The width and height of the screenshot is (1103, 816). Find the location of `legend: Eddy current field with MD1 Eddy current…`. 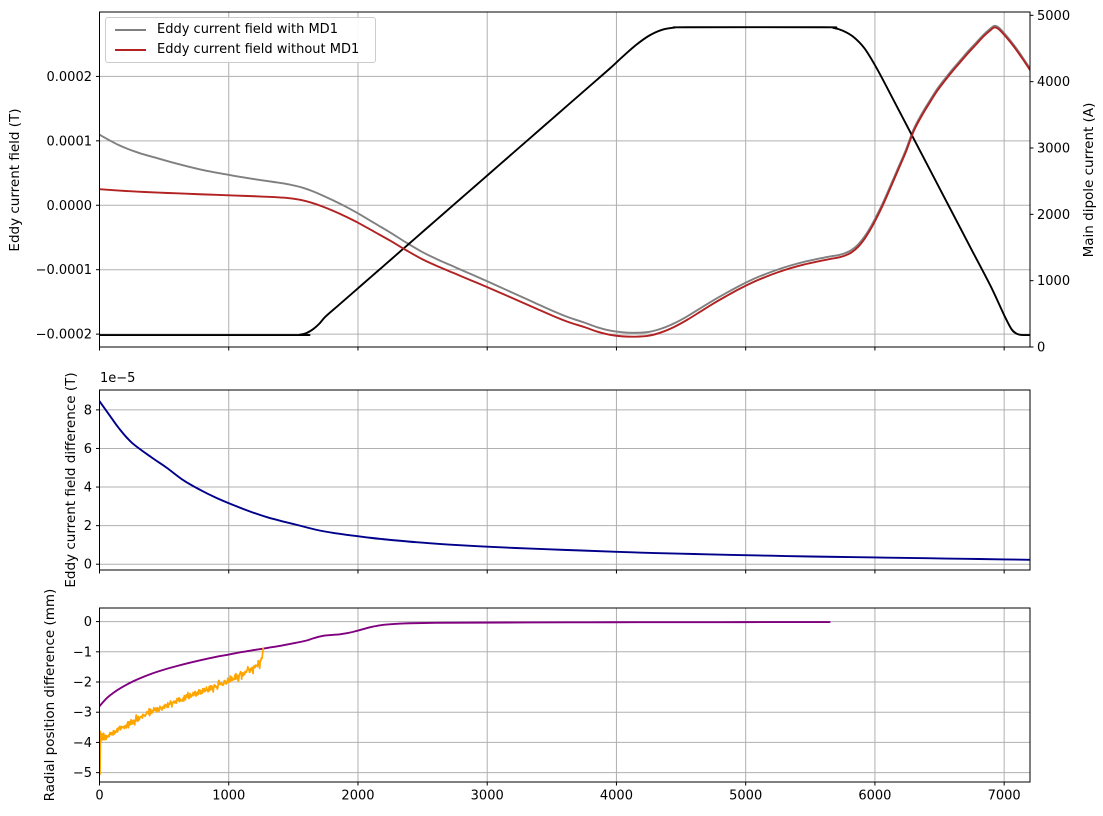

legend: Eddy current field with MD1 Eddy current… is located at coordinates (240, 40).